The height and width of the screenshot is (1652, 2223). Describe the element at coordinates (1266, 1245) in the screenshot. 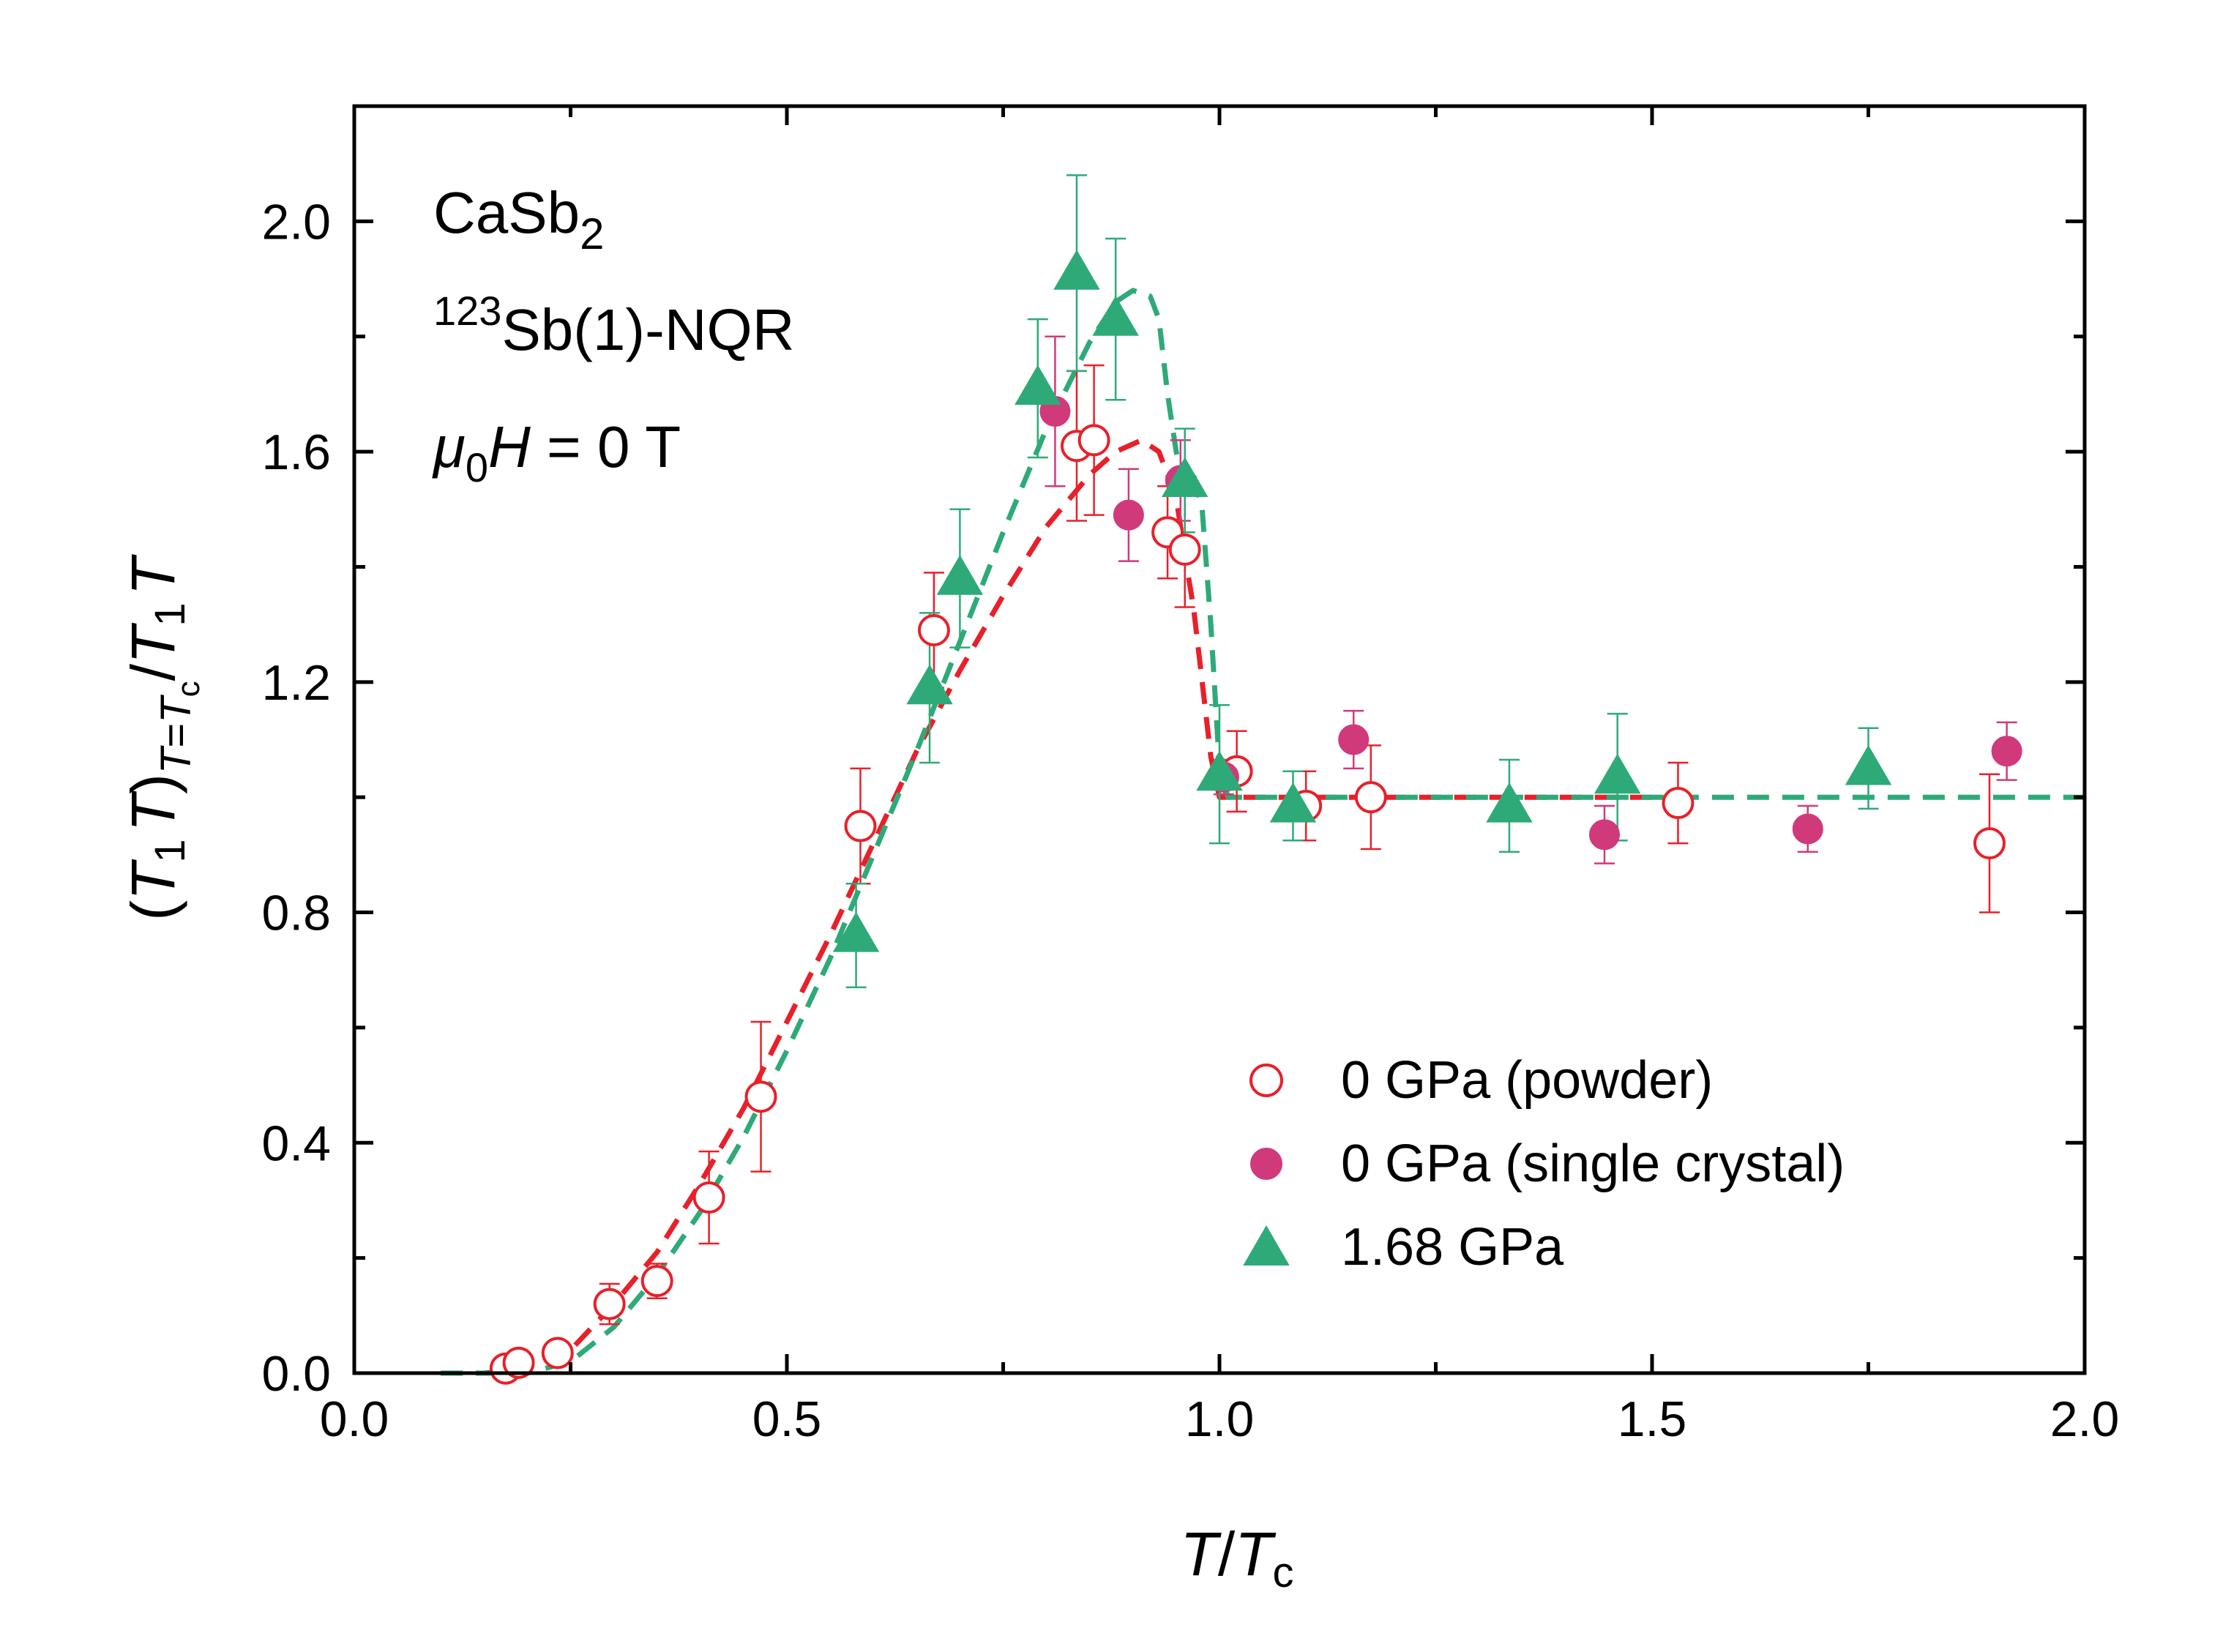

I see `legend-marker-pressure` at that location.